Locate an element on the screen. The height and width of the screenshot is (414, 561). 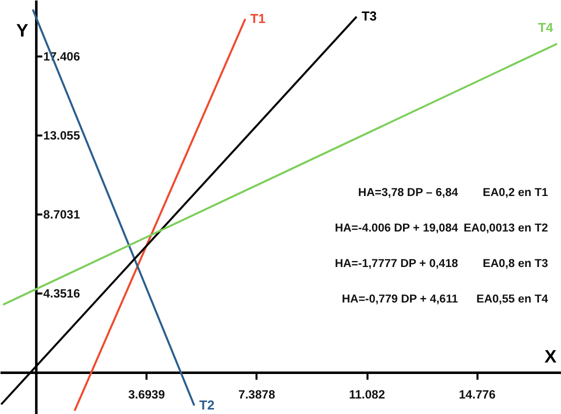
series-label: T4 is located at coordinates (546, 27).